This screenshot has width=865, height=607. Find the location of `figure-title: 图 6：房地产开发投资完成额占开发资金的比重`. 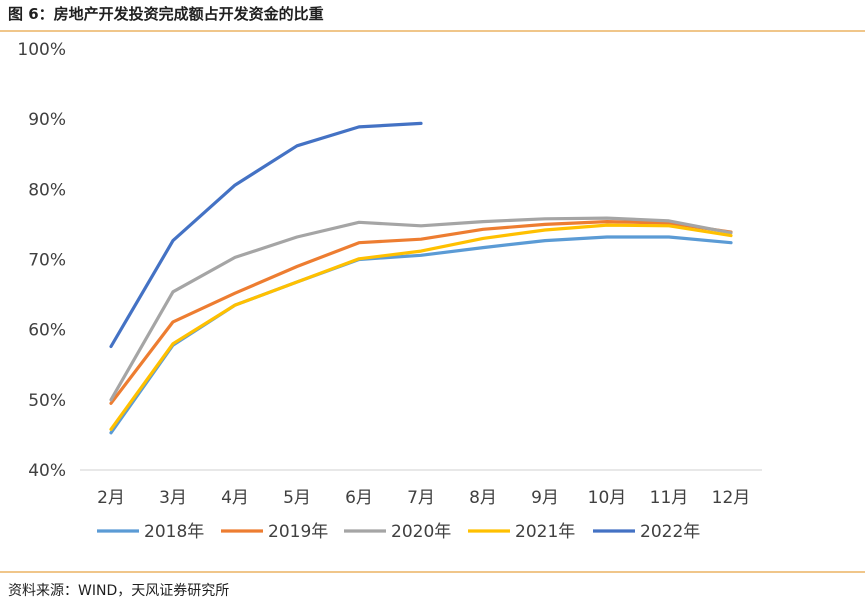

figure-title: 图 6：房地产开发投资完成额占开发资金的比重 is located at coordinates (166, 14).